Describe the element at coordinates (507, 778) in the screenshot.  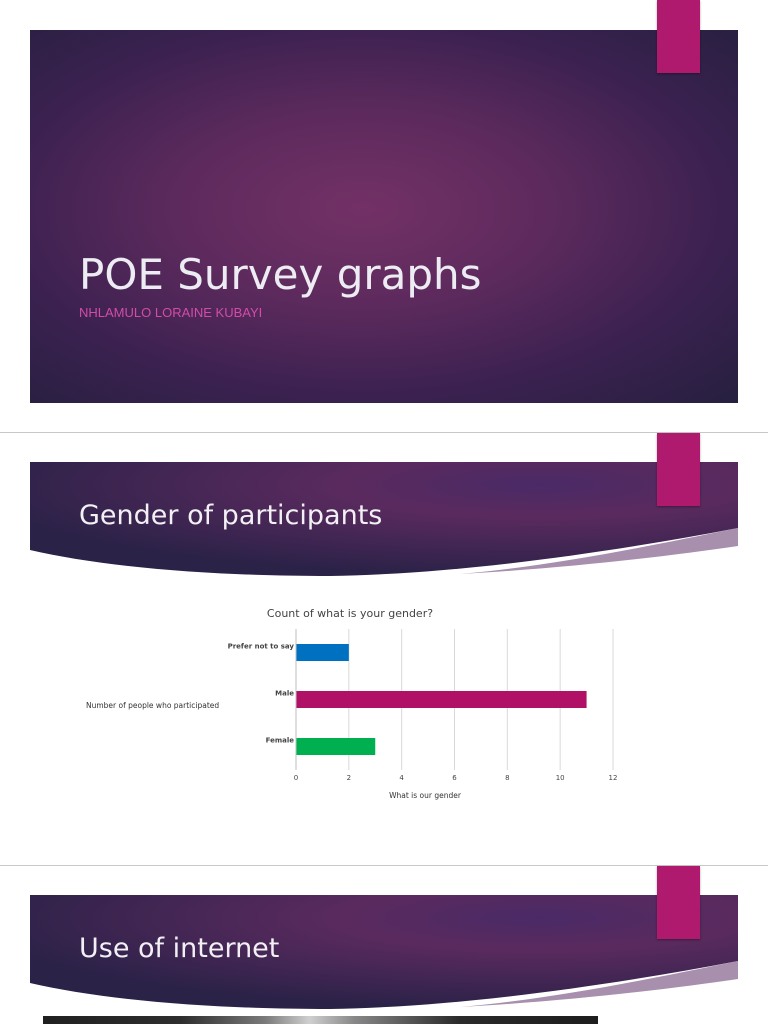
I see `x-tick-label: 8` at that location.